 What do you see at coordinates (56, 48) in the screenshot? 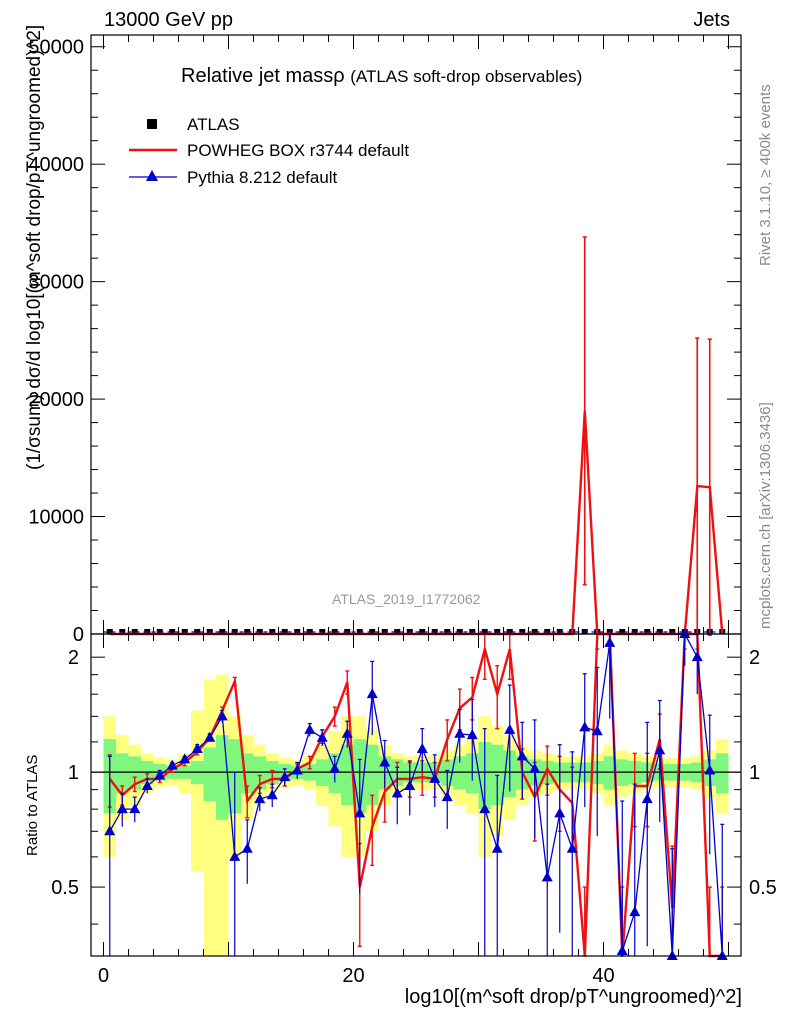
I see `main-y-tick-label: 50000` at bounding box center [56, 48].